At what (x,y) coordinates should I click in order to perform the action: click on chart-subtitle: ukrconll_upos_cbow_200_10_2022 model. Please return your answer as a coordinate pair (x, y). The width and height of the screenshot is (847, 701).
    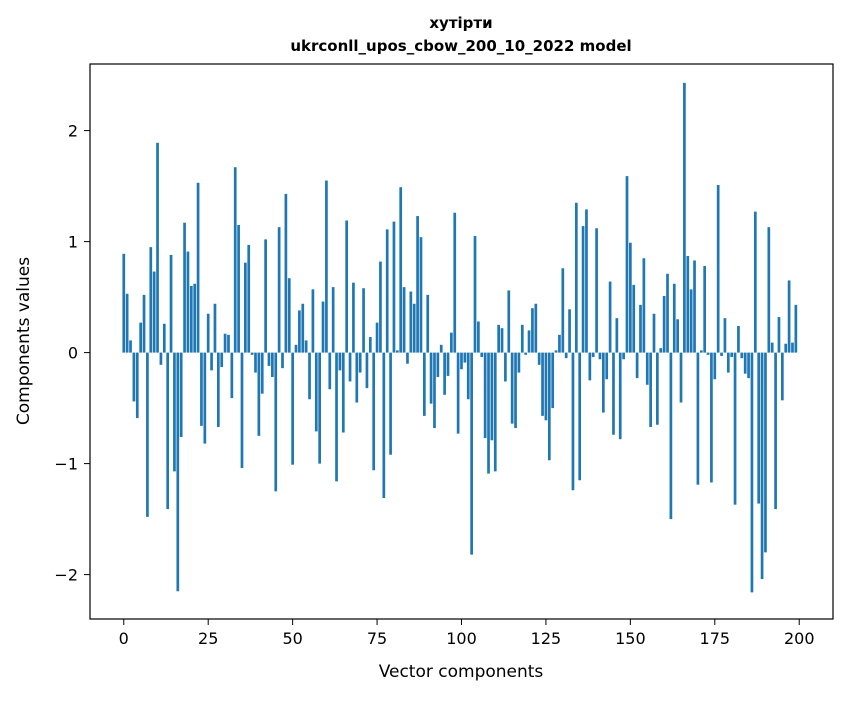
    Looking at the image, I should click on (460, 46).